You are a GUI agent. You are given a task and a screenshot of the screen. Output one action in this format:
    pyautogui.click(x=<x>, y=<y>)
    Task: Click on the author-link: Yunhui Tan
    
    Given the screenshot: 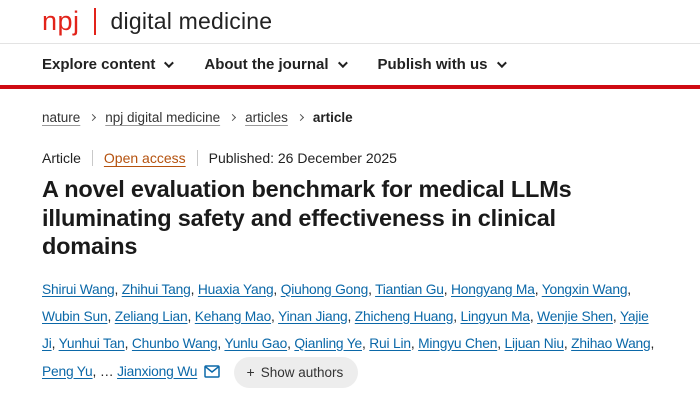 What is the action you would take?
    pyautogui.click(x=91, y=343)
    